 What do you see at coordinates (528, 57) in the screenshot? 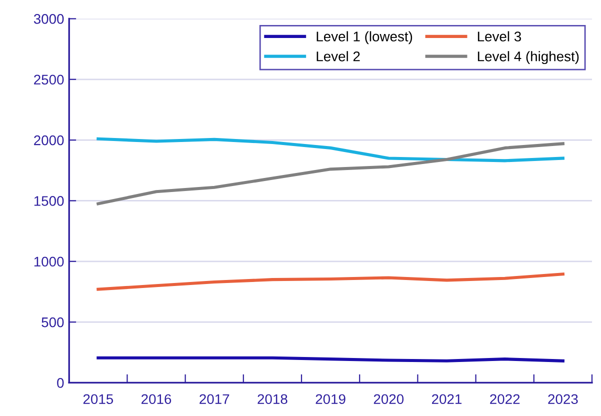
I see `legend-label: Level 4 (highest)` at bounding box center [528, 57].